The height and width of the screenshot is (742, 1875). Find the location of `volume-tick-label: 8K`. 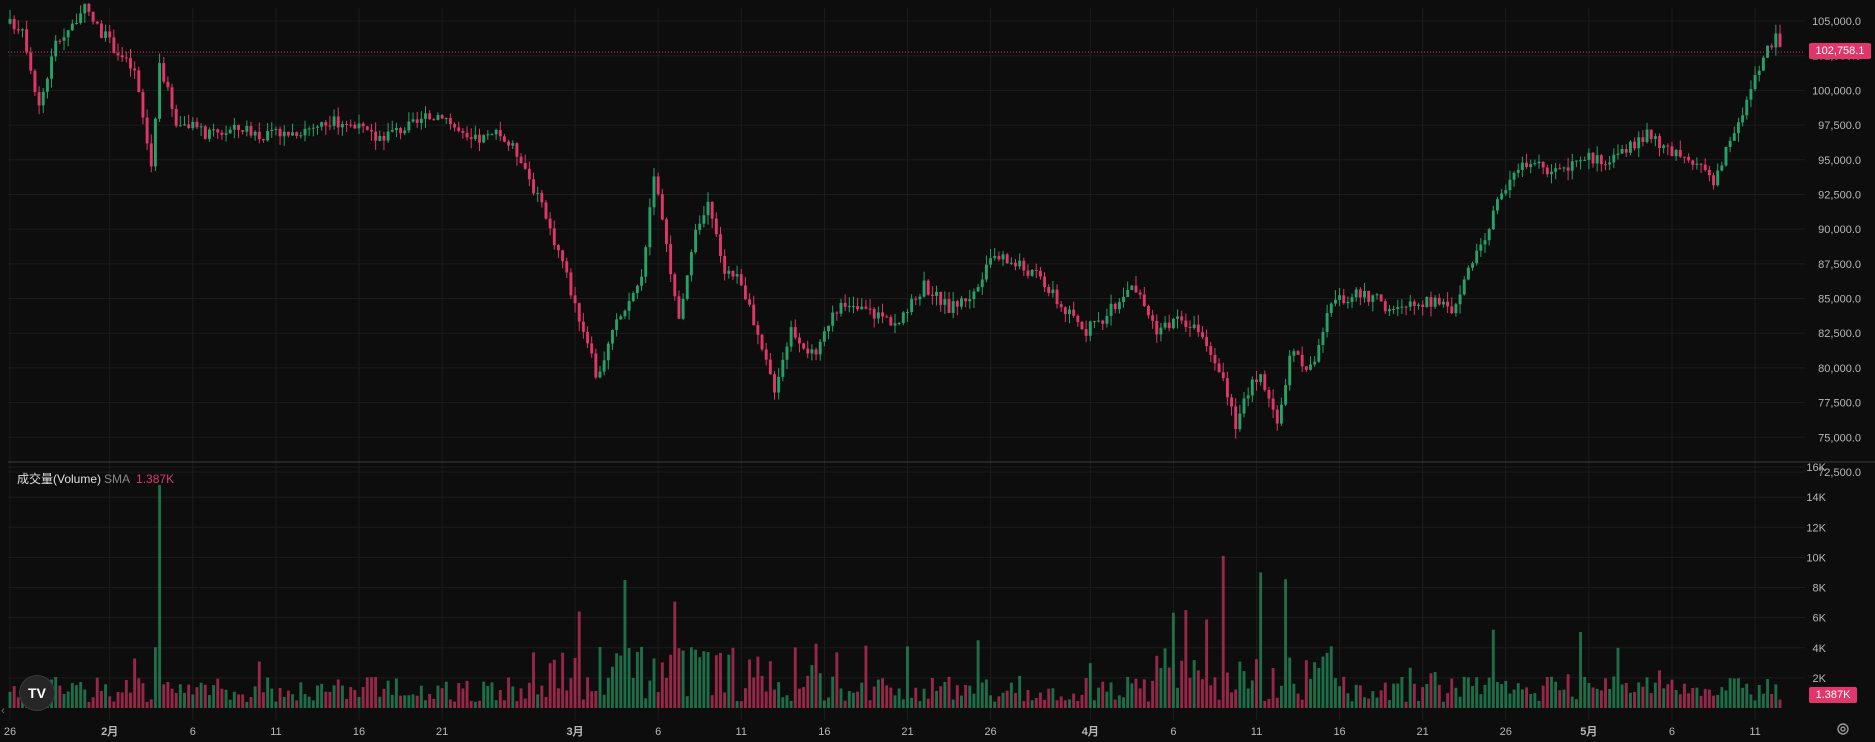

volume-tick-label: 8K is located at coordinates (1820, 589).